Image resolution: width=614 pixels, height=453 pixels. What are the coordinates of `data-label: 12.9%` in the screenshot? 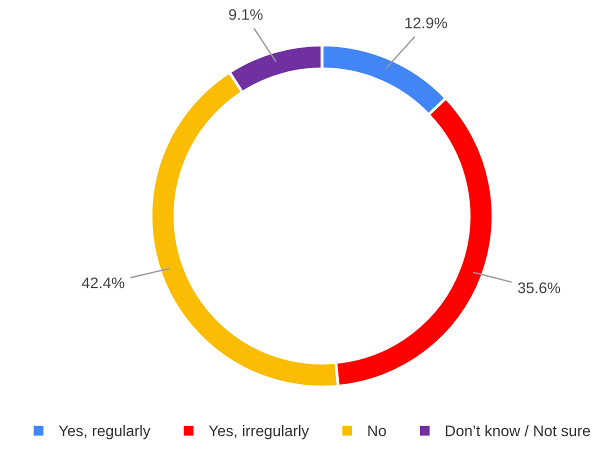 It's located at (426, 23).